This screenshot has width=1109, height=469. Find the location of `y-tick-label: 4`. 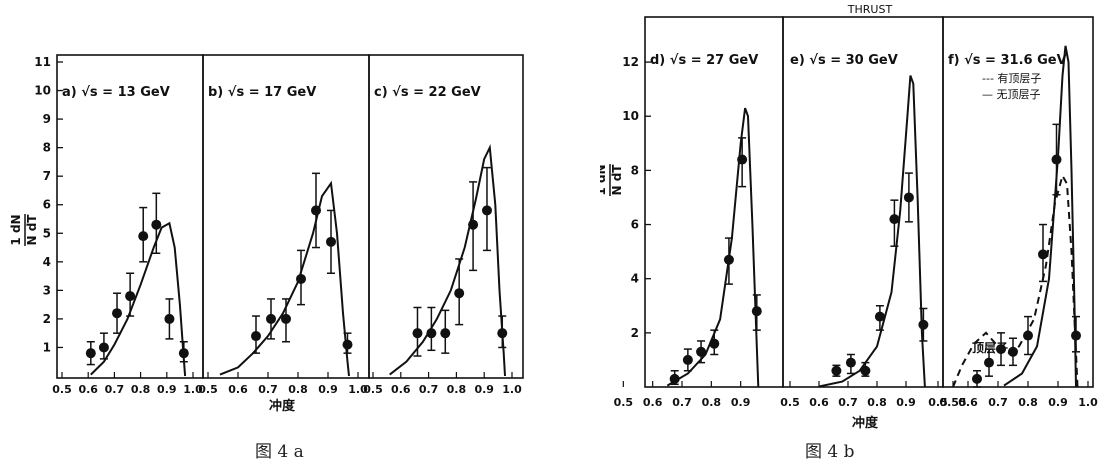

y-tick-label: 4 is located at coordinates (47, 262).